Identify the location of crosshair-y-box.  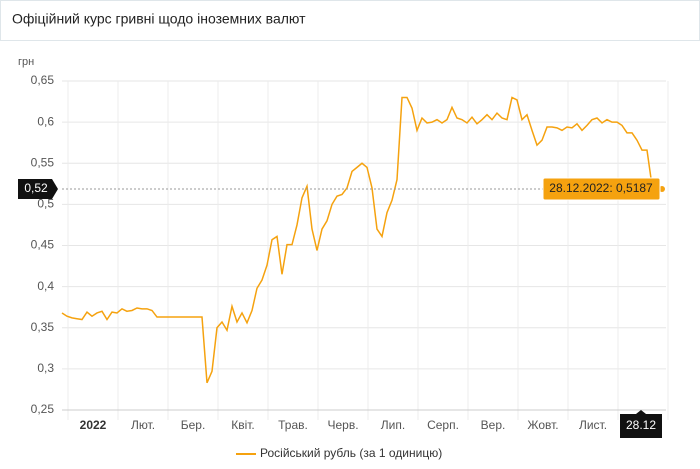
(38, 188).